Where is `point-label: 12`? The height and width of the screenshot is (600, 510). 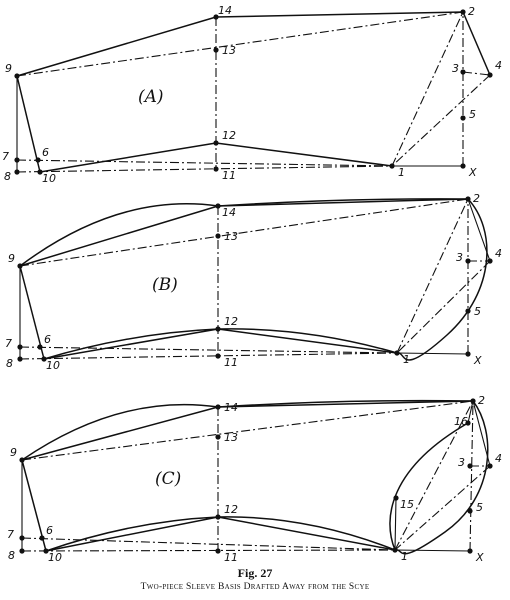 point-label: 12 is located at coordinates (231, 509).